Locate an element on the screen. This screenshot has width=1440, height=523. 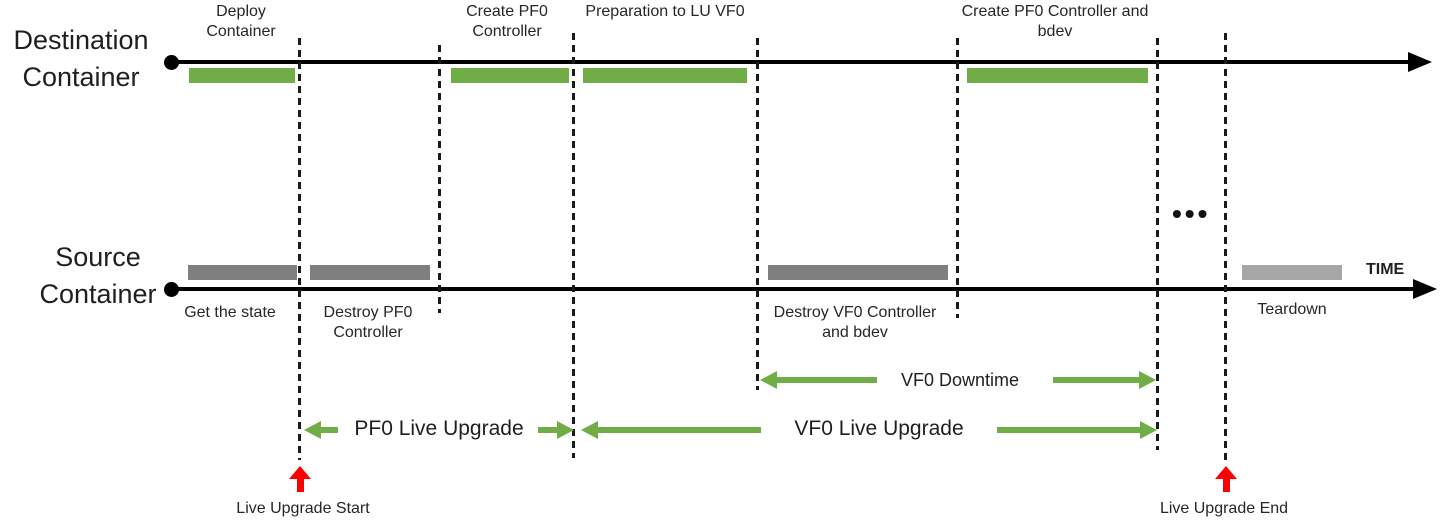
phase-label-teardown: Teardown is located at coordinates (1292, 309).